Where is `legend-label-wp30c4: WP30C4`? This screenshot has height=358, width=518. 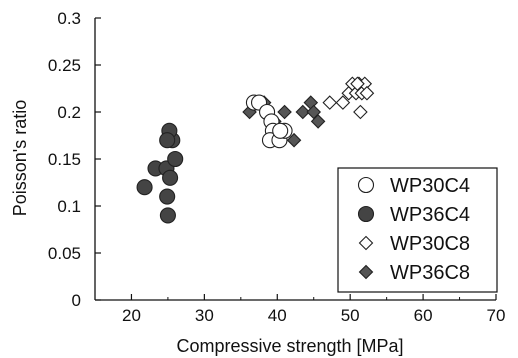 legend-label-wp30c4: WP30C4 is located at coordinates (430, 186).